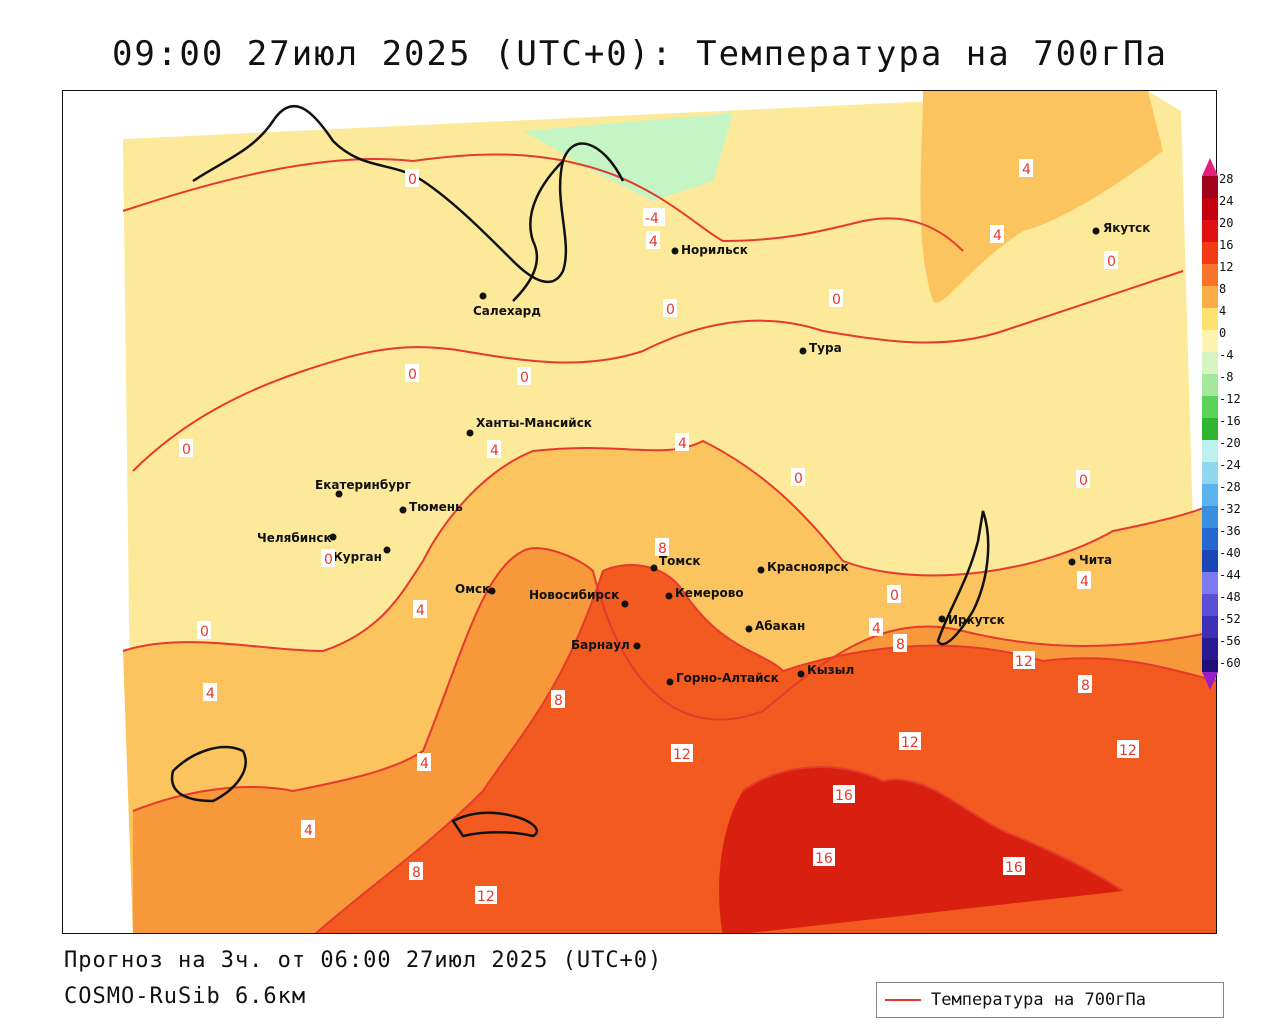 This screenshot has height=1024, width=1280. I want to click on city-irkutsk: Иркутск, so click(971, 620).